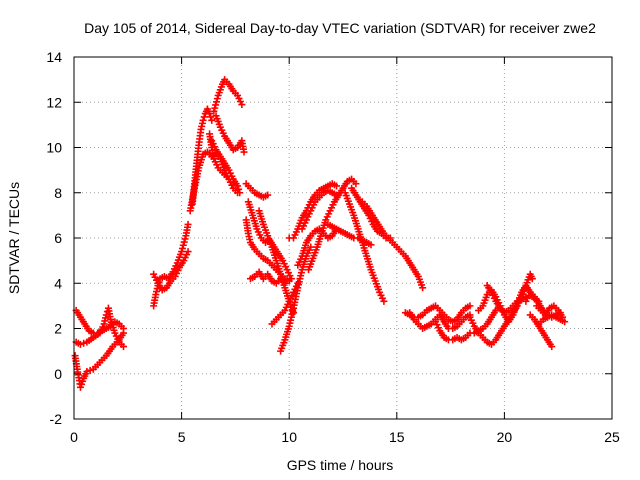 Image resolution: width=640 pixels, height=480 pixels. What do you see at coordinates (505, 437) in the screenshot?
I see `x-tick-label: 20` at bounding box center [505, 437].